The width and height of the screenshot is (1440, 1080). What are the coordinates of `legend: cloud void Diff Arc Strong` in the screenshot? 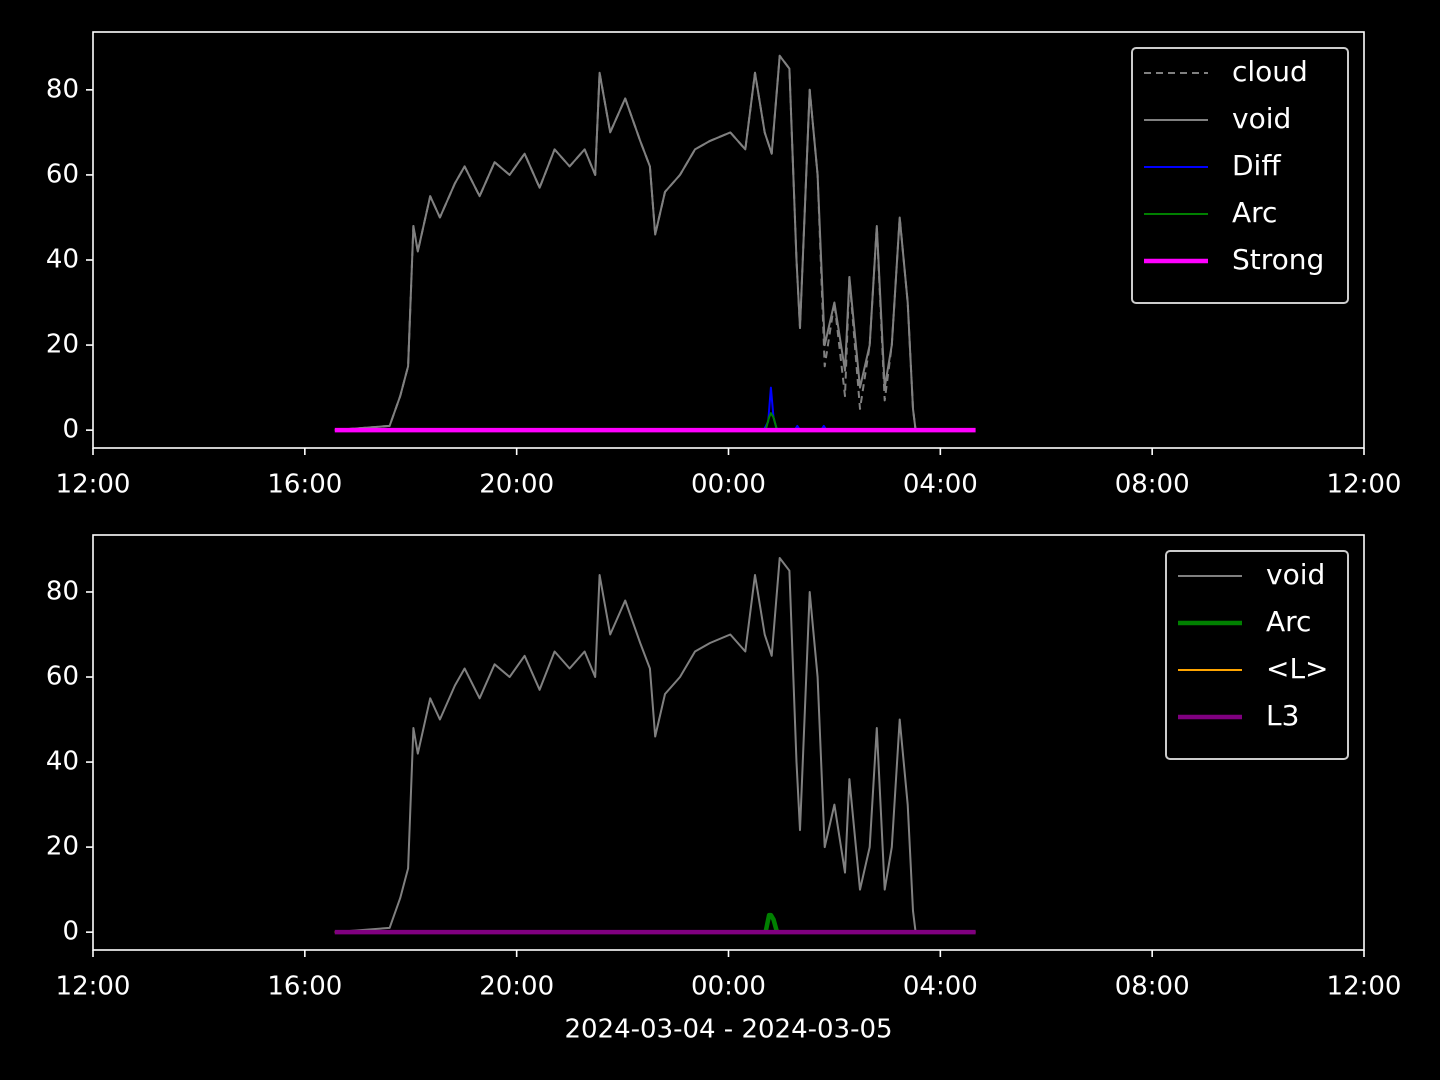 It's located at (1240, 175).